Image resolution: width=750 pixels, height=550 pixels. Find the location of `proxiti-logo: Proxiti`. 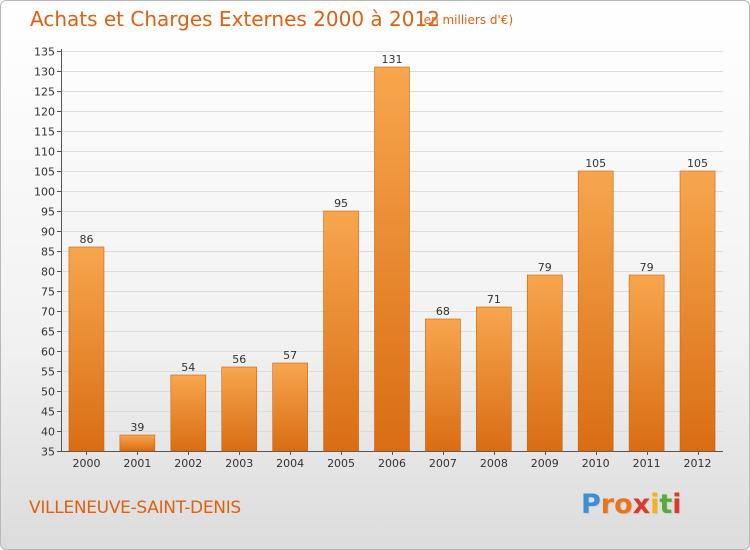

proxiti-logo: Proxiti is located at coordinates (631, 504).